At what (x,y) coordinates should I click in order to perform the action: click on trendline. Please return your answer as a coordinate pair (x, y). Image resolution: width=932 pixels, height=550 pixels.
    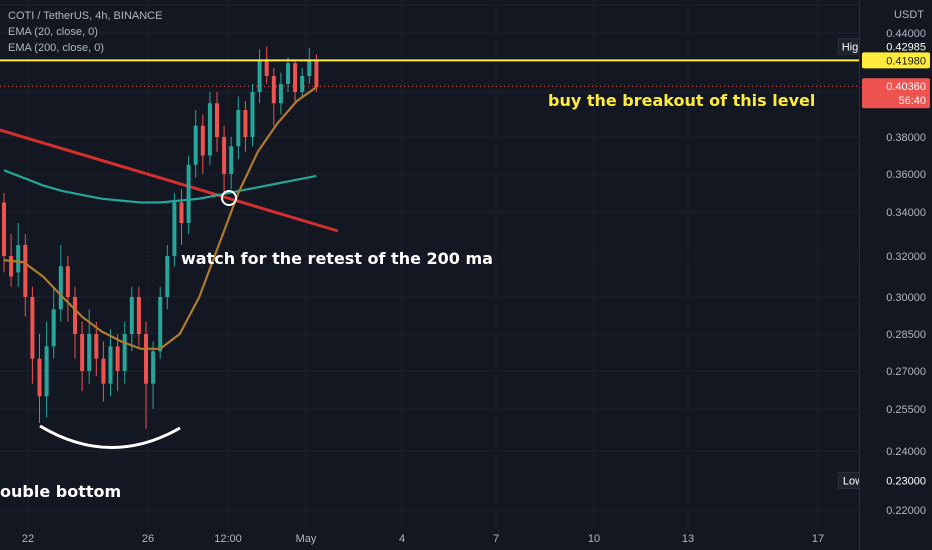
    Looking at the image, I should click on (169, 180).